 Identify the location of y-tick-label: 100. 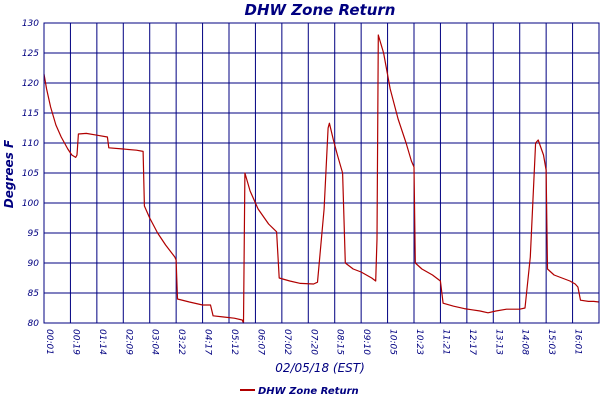
(30, 204).